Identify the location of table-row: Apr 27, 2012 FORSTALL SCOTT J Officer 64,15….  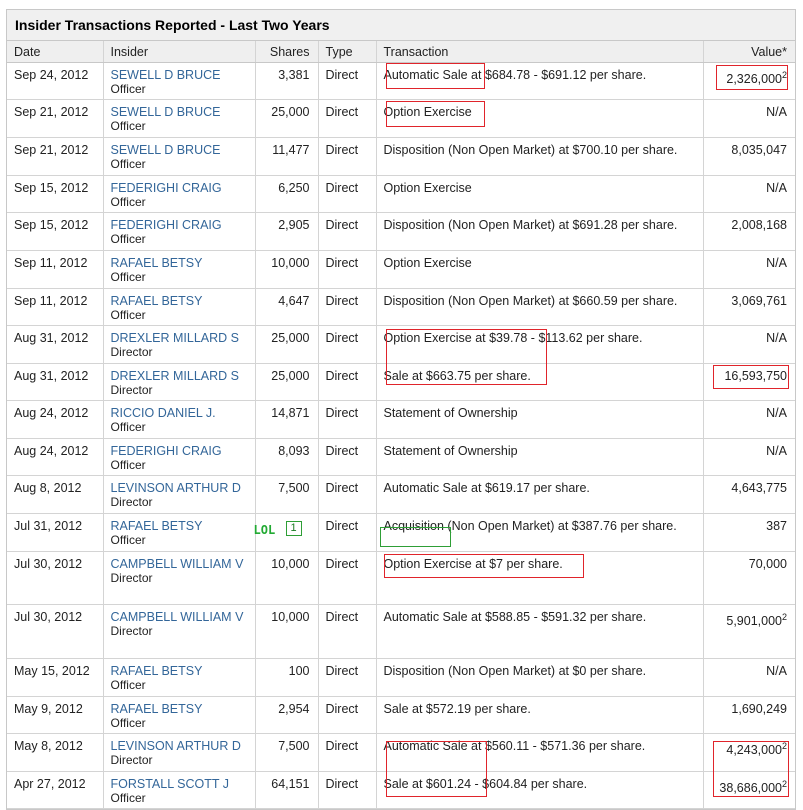
(401, 790).